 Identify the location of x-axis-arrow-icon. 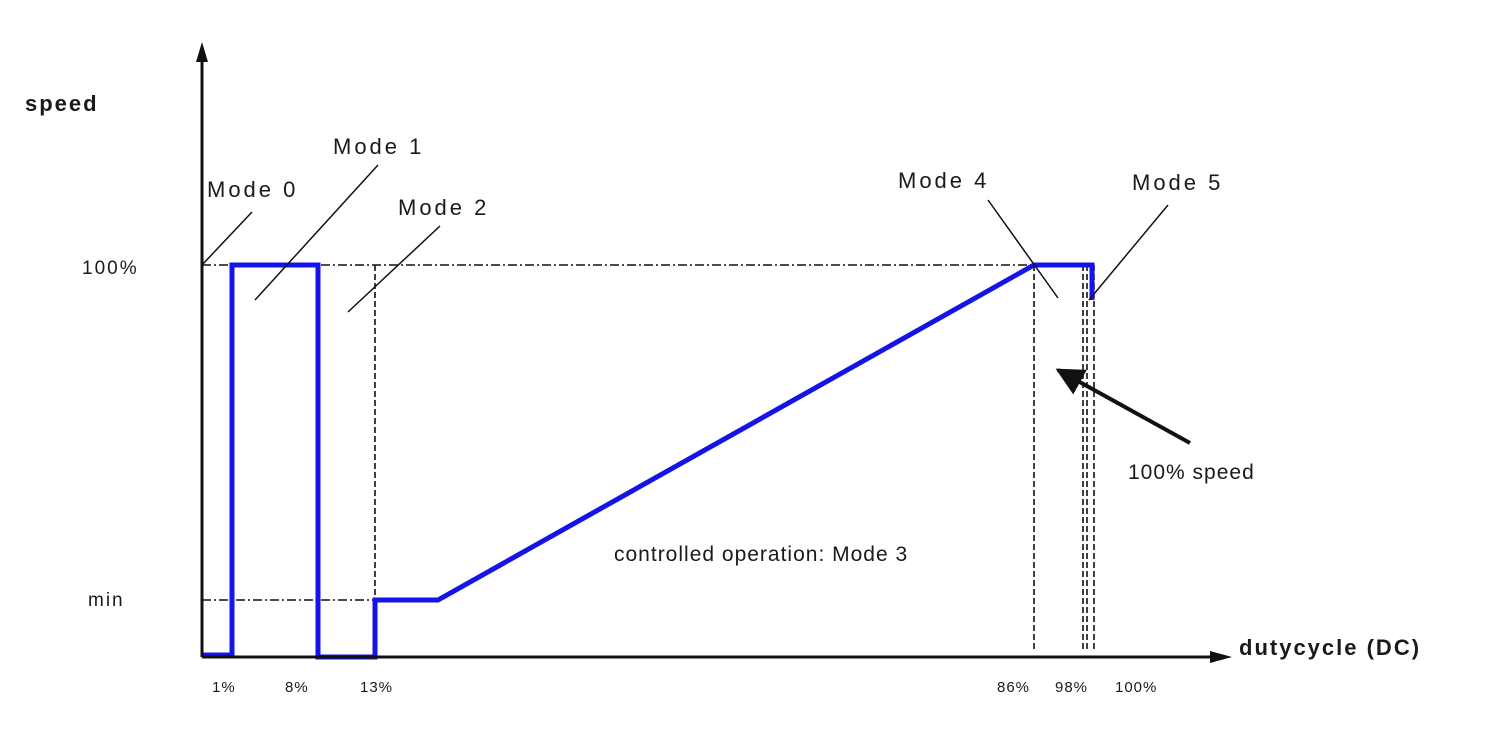
(1221, 657).